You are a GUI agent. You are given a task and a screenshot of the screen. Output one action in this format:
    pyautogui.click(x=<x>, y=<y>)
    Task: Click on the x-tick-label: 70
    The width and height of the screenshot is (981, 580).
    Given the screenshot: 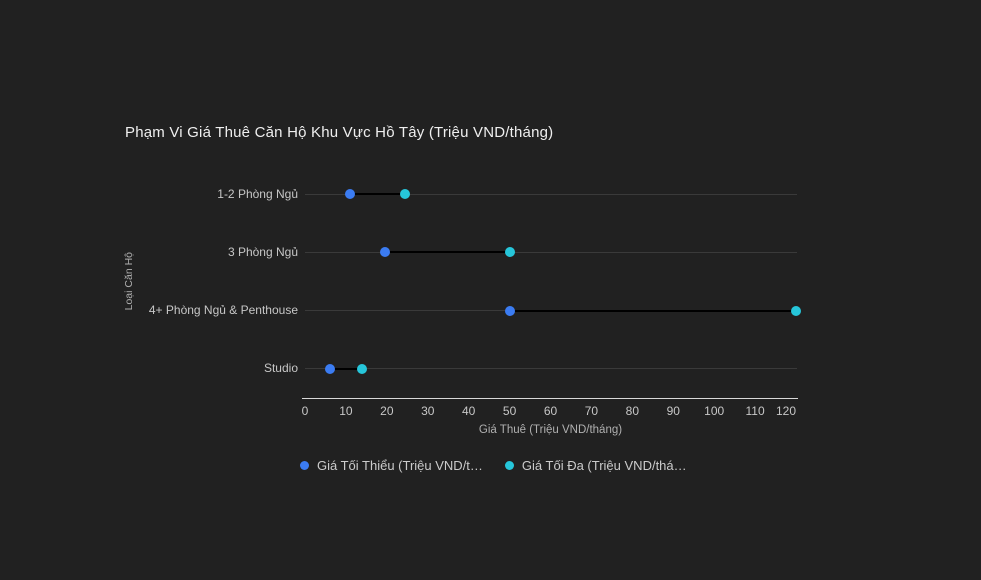 What is the action you would take?
    pyautogui.click(x=591, y=411)
    